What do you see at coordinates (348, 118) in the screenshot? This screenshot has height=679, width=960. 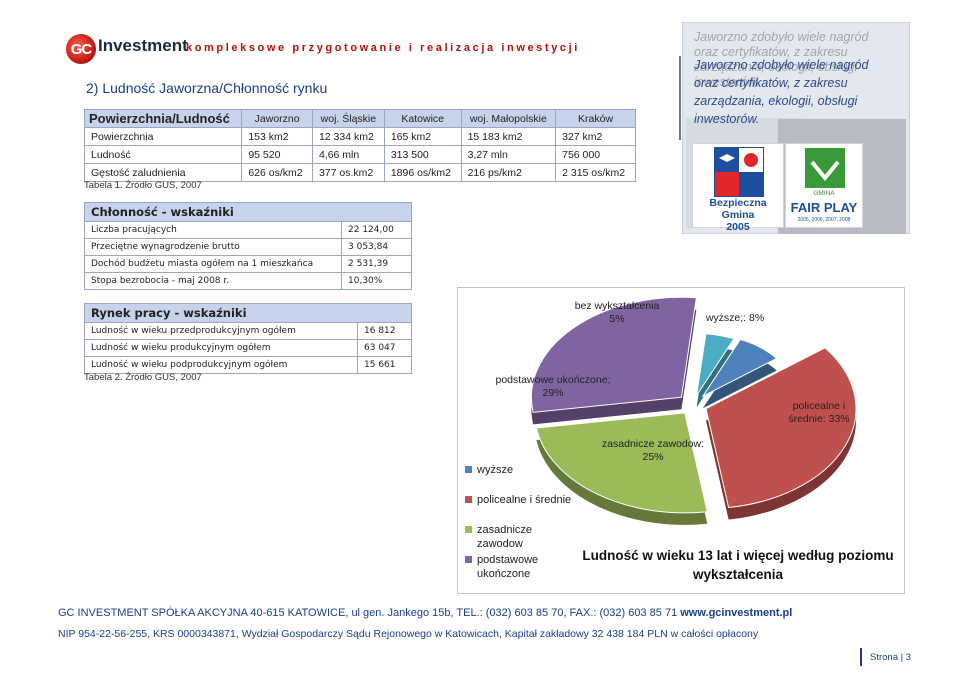 I see `table-header-cell: woj. Śląskie` at bounding box center [348, 118].